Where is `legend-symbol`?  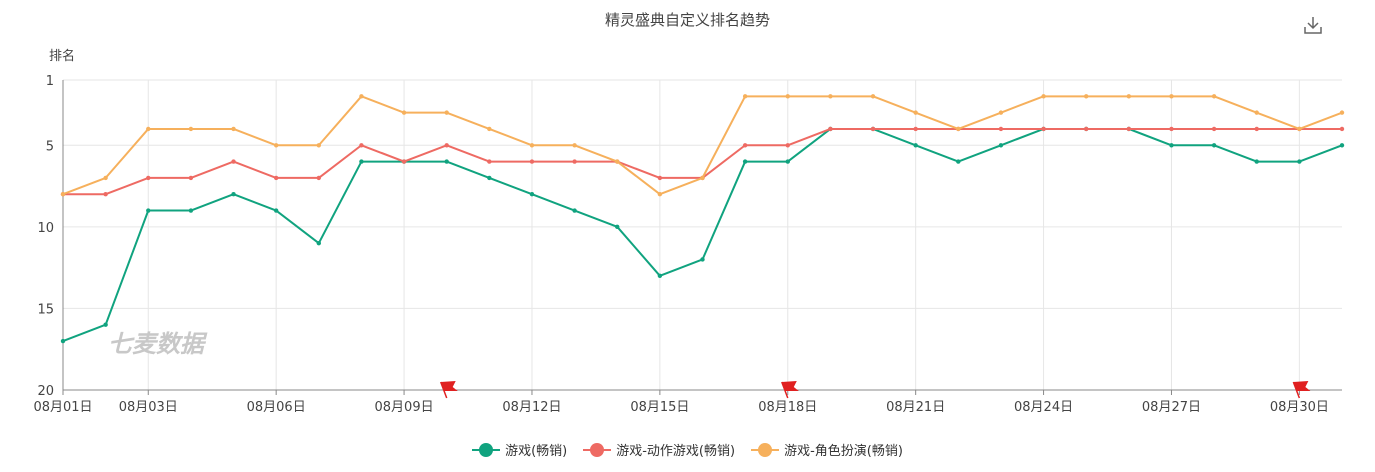
legend-symbol is located at coordinates (597, 449).